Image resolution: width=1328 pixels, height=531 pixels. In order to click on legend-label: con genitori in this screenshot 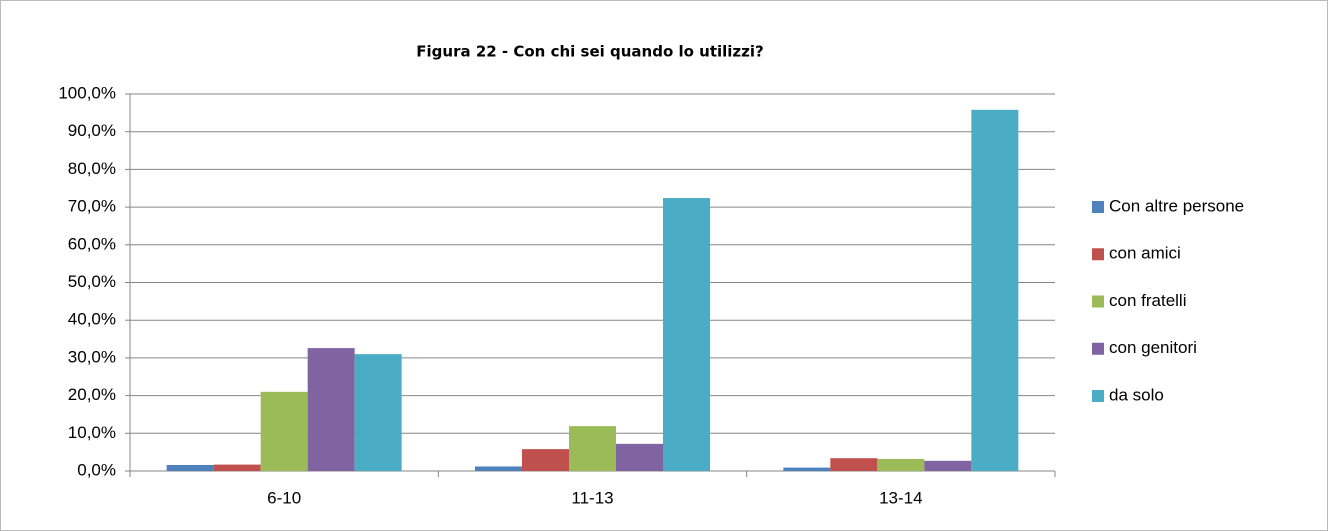, I will do `click(1153, 347)`.